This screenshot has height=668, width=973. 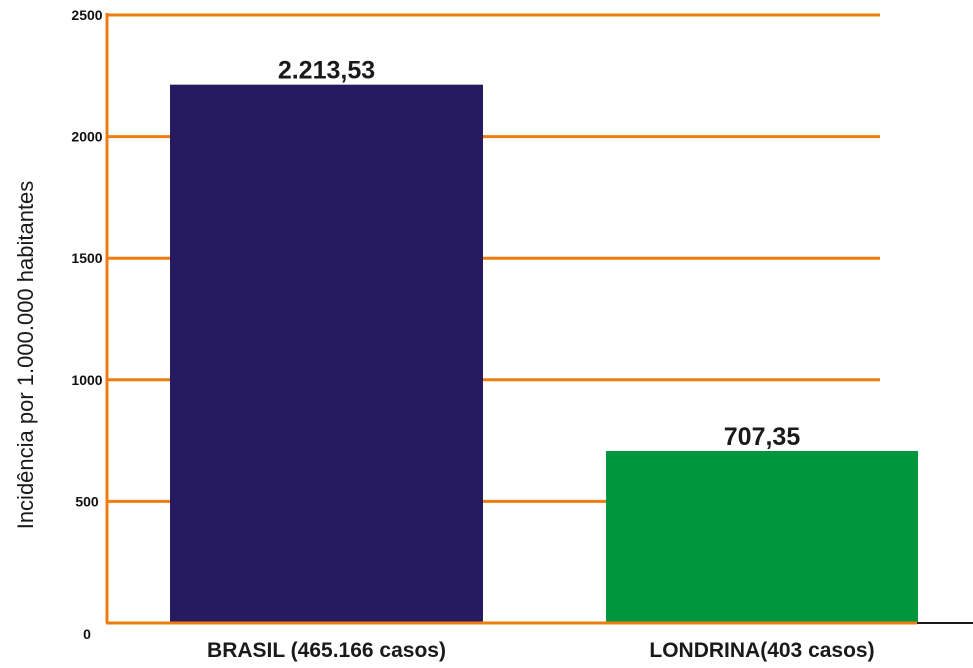 I want to click on category-label: LONDRINA(403 casos), so click(x=761, y=650).